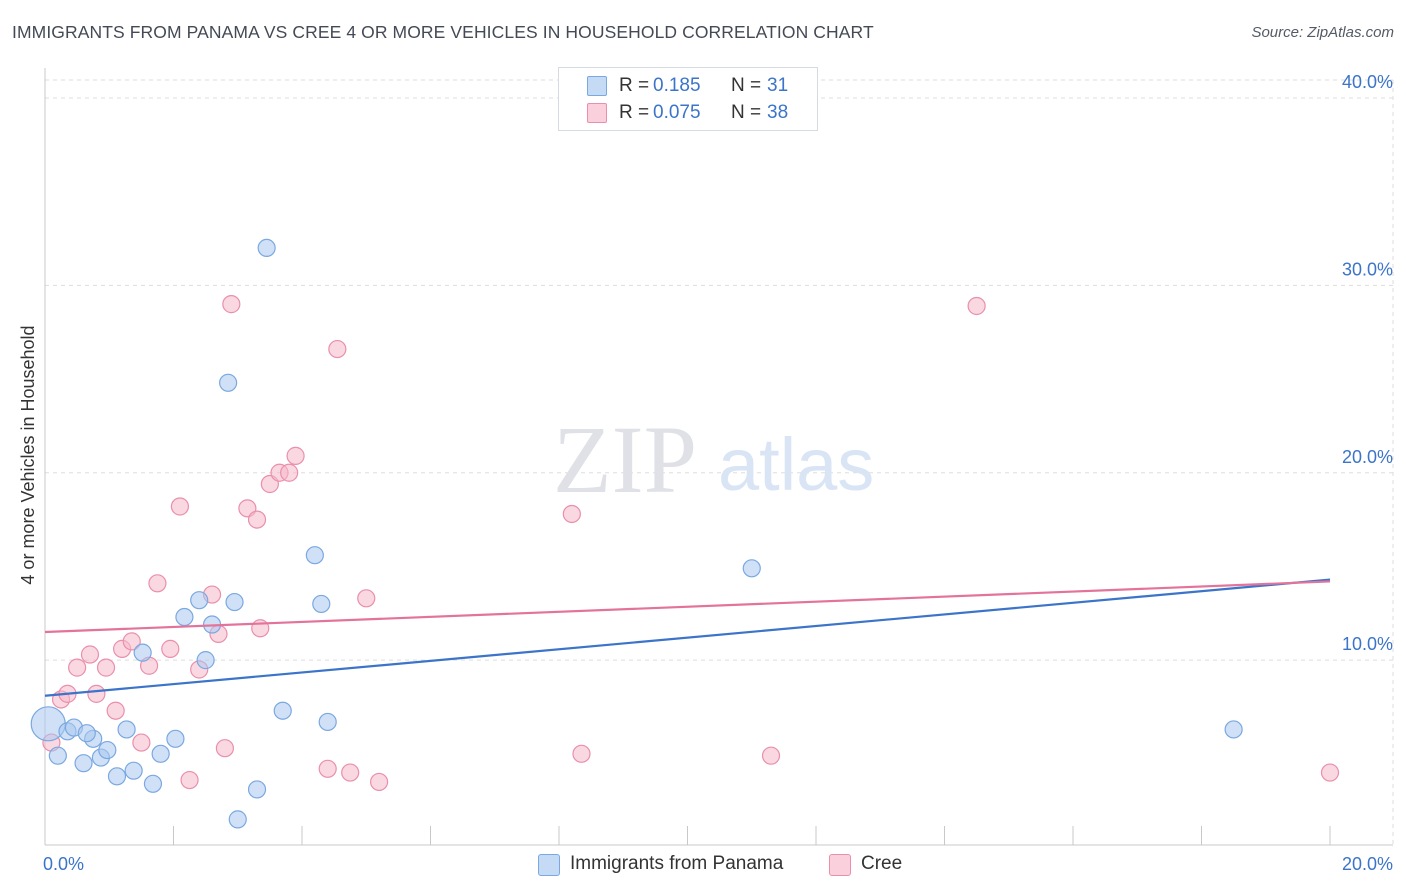  Describe the element at coordinates (713, 459) in the screenshot. I see `watermark: ZIP atlas` at that location.